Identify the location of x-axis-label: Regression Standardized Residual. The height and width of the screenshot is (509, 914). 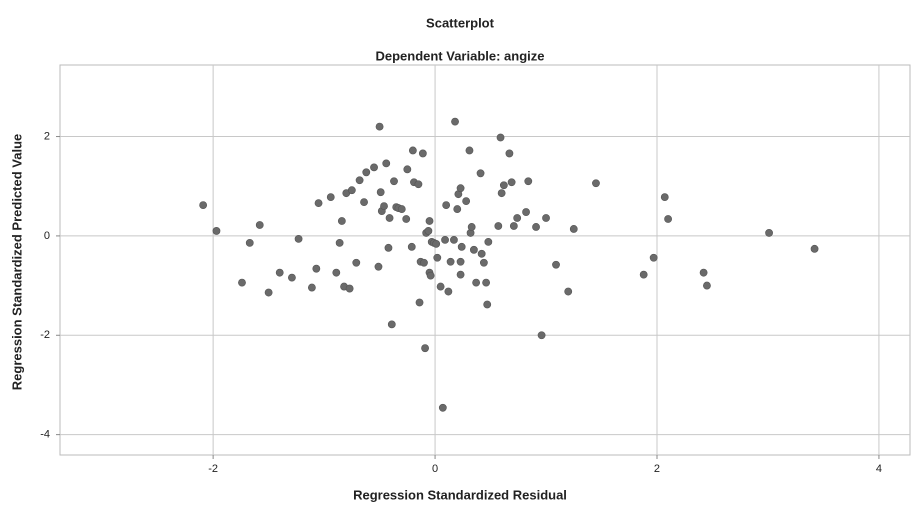
(460, 494).